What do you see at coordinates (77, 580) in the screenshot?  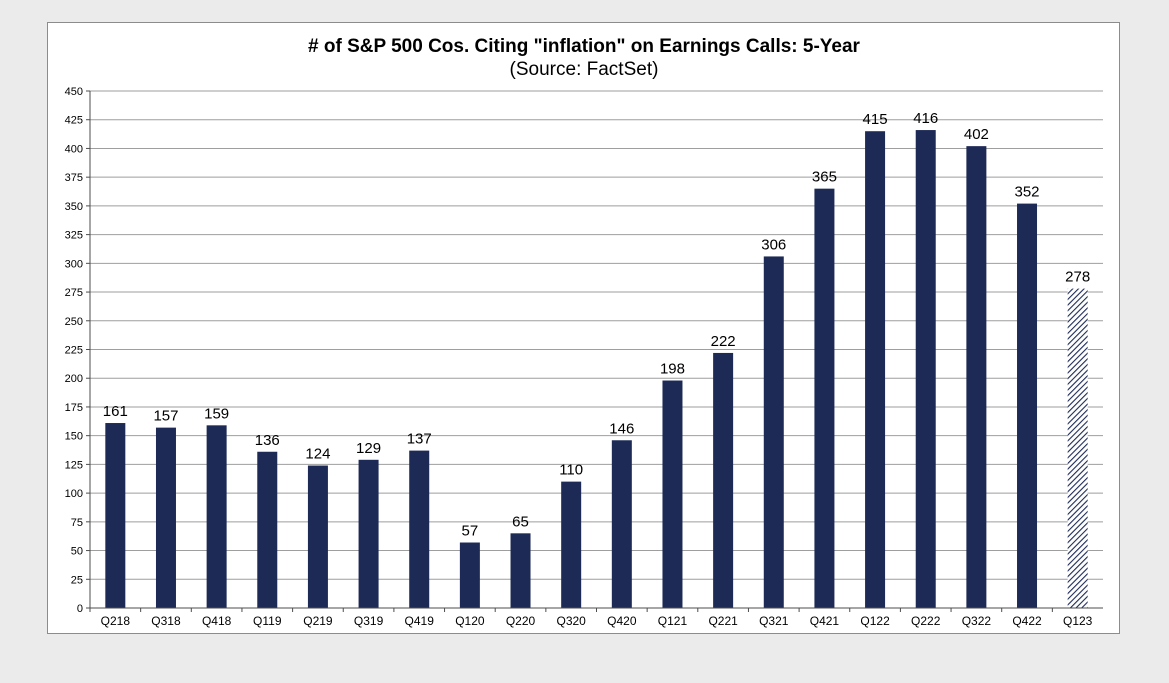 I see `y-tick-label: 25` at bounding box center [77, 580].